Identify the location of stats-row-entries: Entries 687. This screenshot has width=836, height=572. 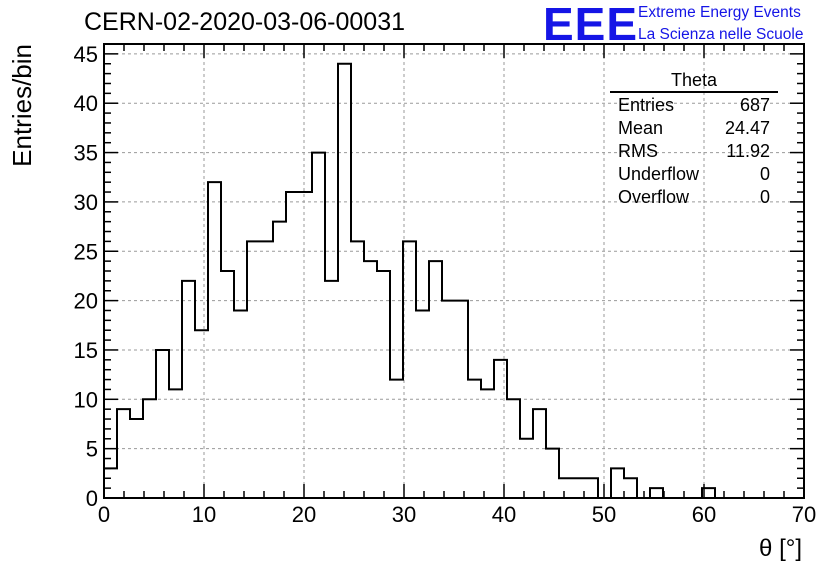
(694, 105).